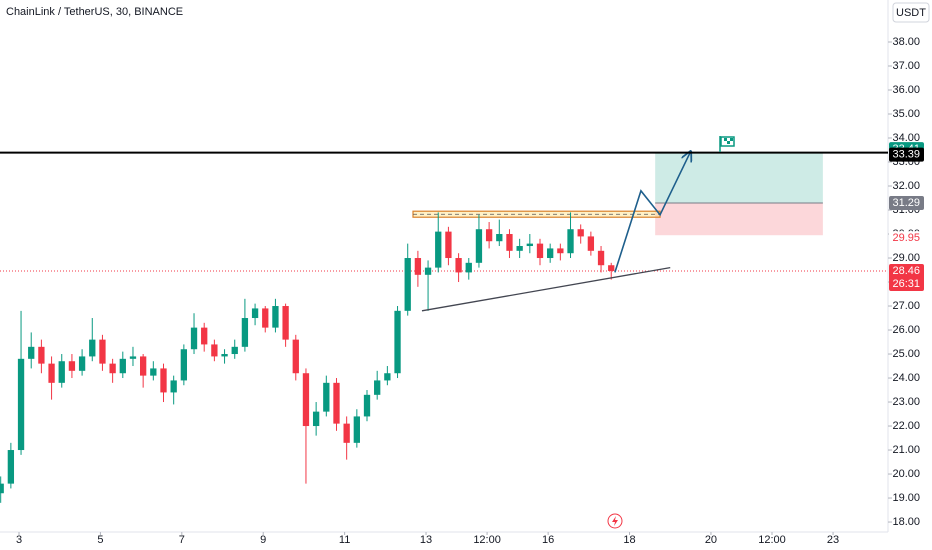 The height and width of the screenshot is (550, 932). I want to click on x-tick-label: 5, so click(100, 540).